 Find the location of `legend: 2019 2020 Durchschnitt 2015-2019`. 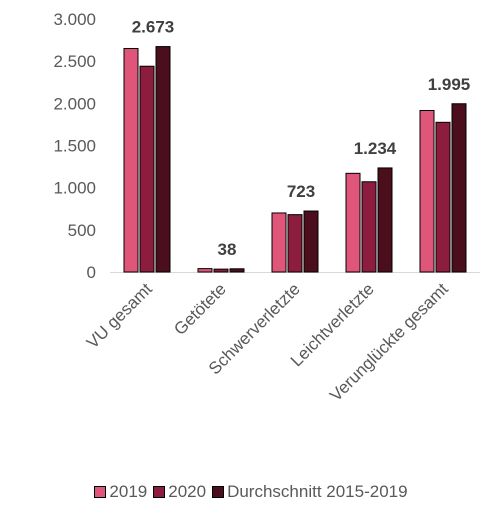

legend: 2019 2020 Durchschnitt 2015-2019 is located at coordinates (251, 492).